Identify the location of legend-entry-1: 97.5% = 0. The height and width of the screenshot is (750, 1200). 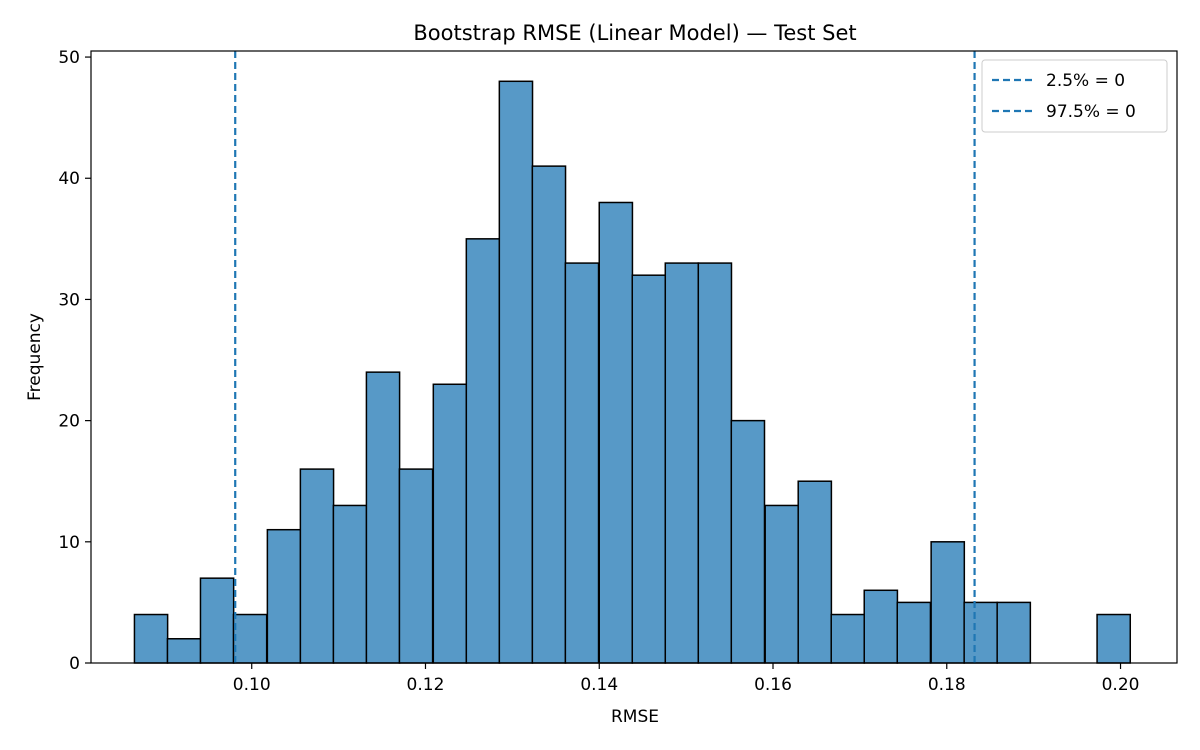
(1091, 112).